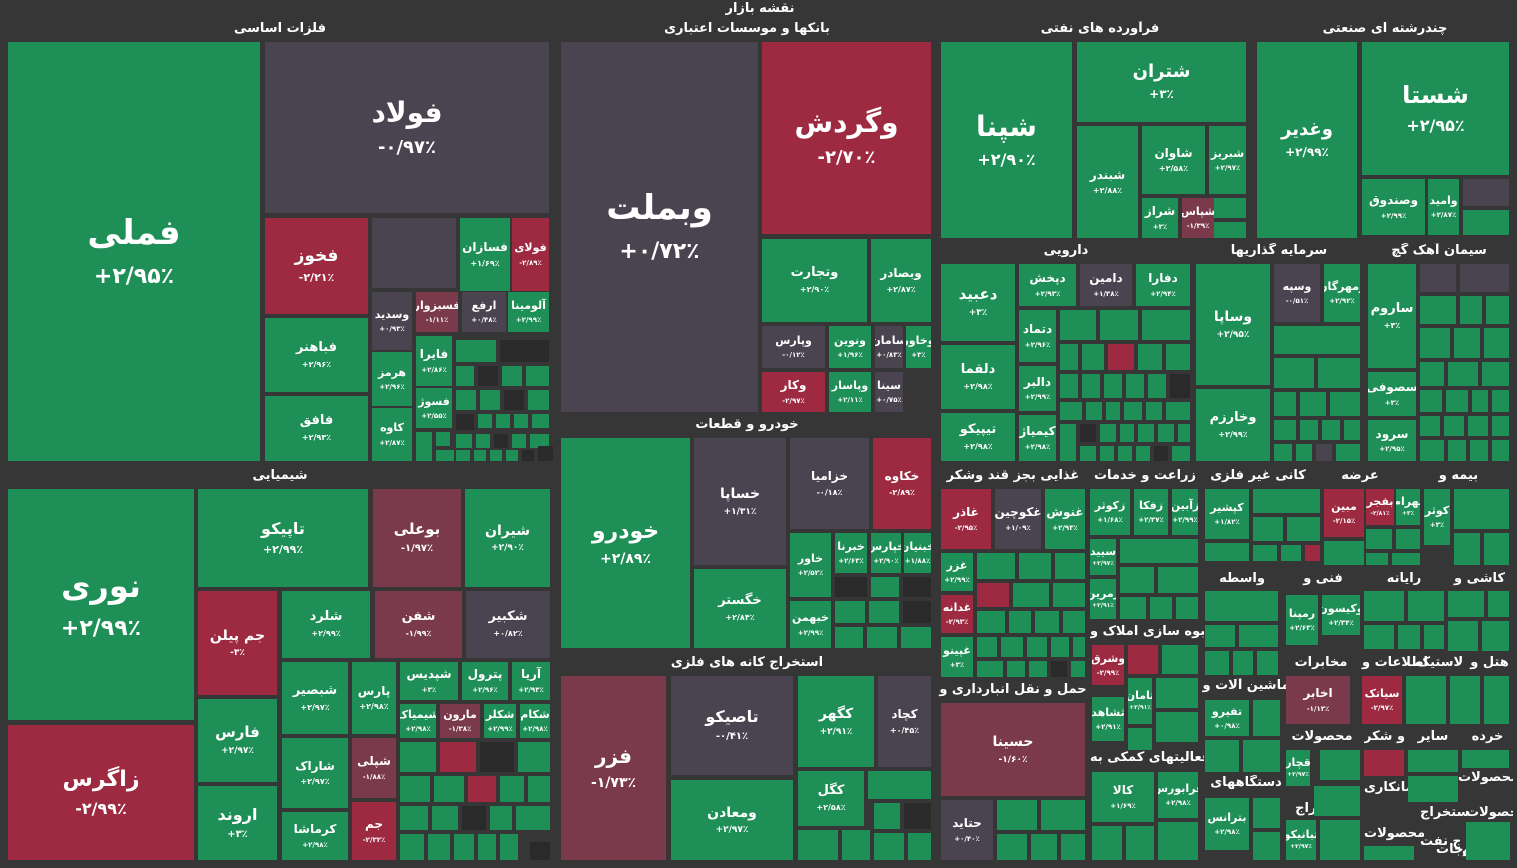  What do you see at coordinates (392, 379) in the screenshot?
I see `stock-tile: هرمز +۲/۹۶٪` at bounding box center [392, 379].